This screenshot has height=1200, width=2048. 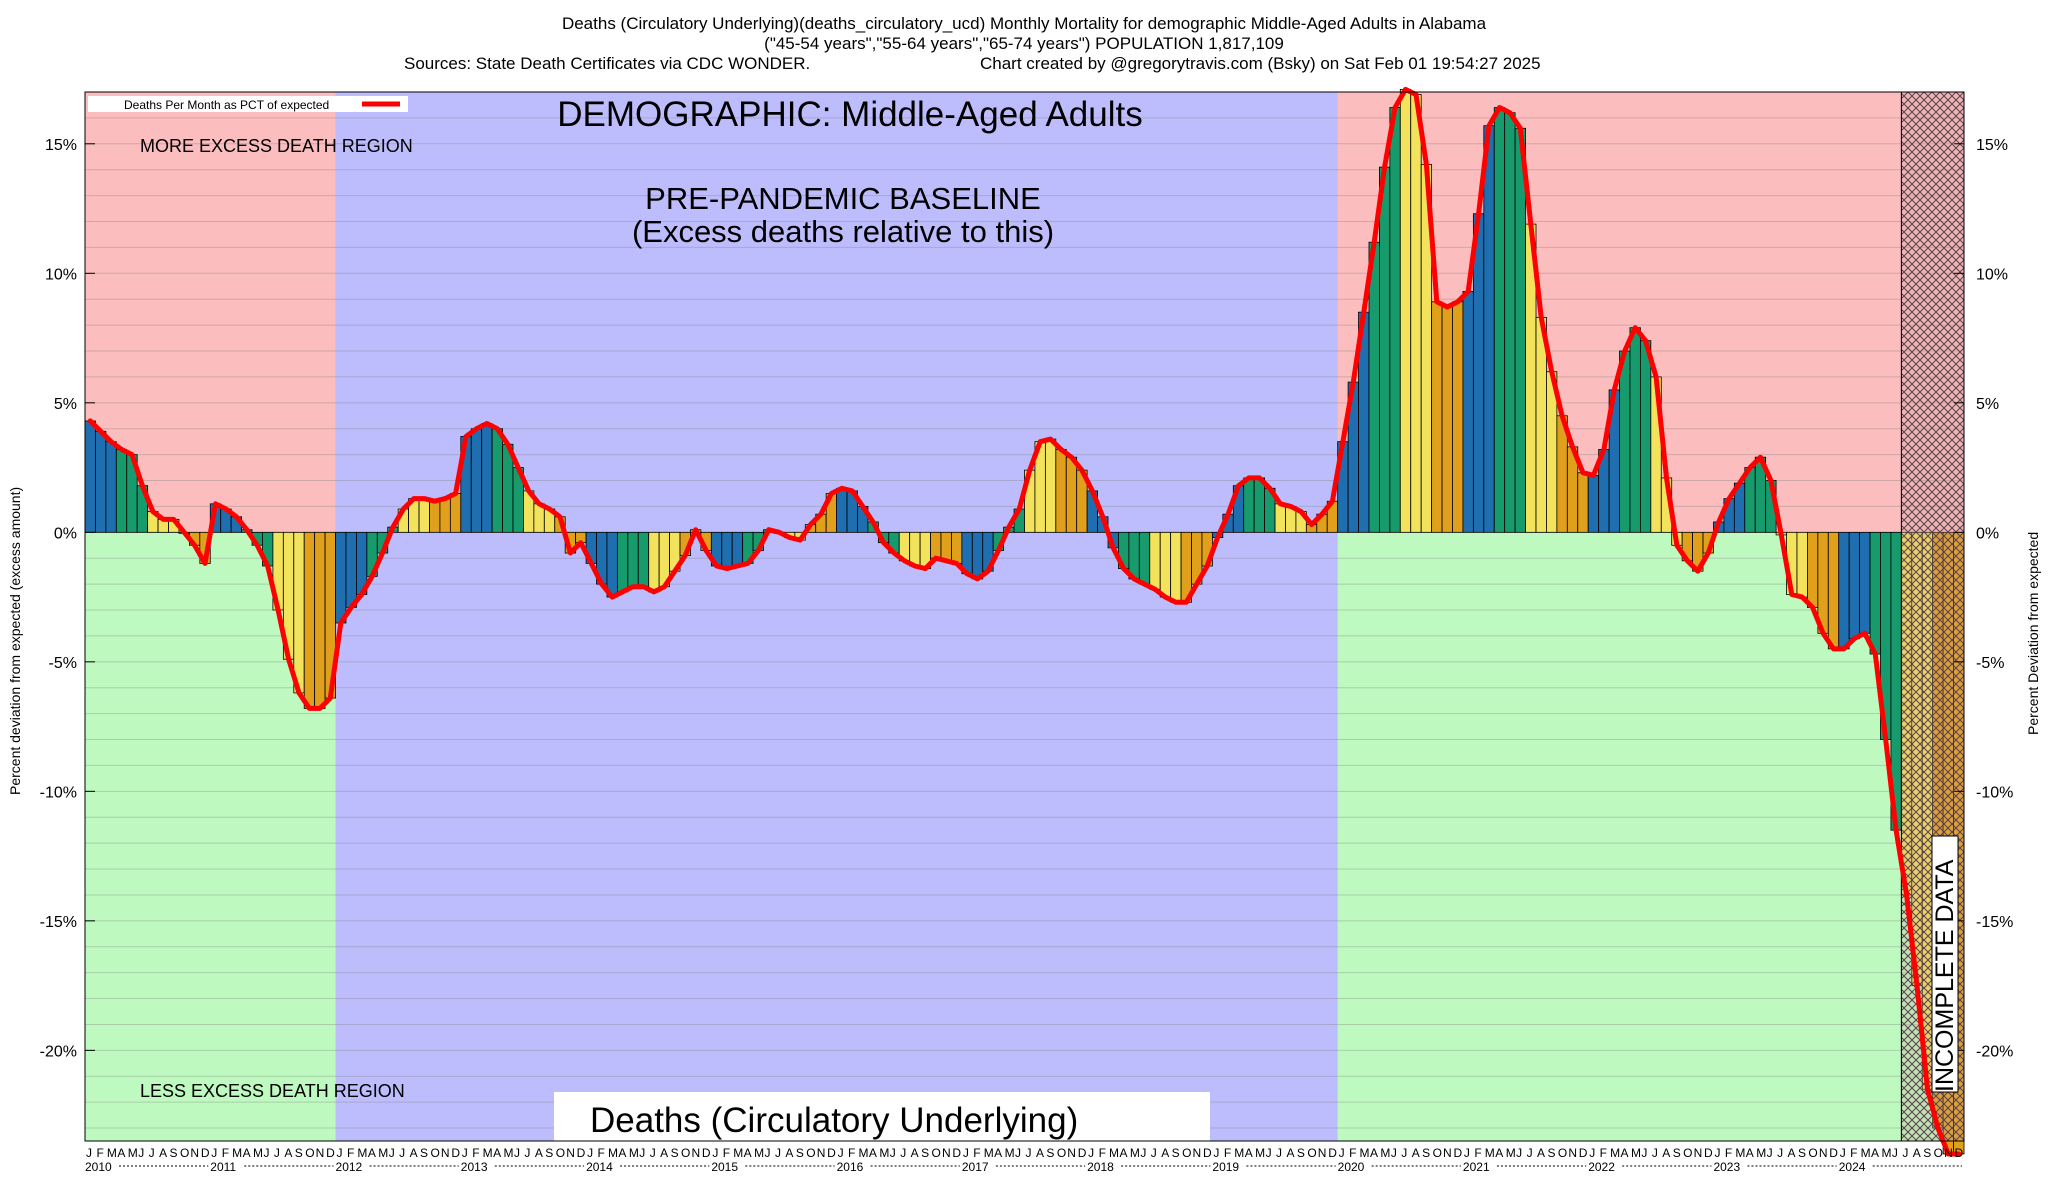 I want to click on y-tick-label-left: -5%, so click(x=63, y=663).